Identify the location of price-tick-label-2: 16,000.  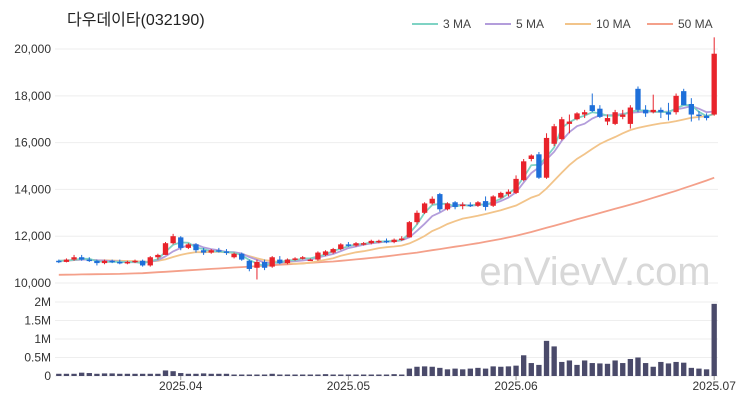
(32, 143).